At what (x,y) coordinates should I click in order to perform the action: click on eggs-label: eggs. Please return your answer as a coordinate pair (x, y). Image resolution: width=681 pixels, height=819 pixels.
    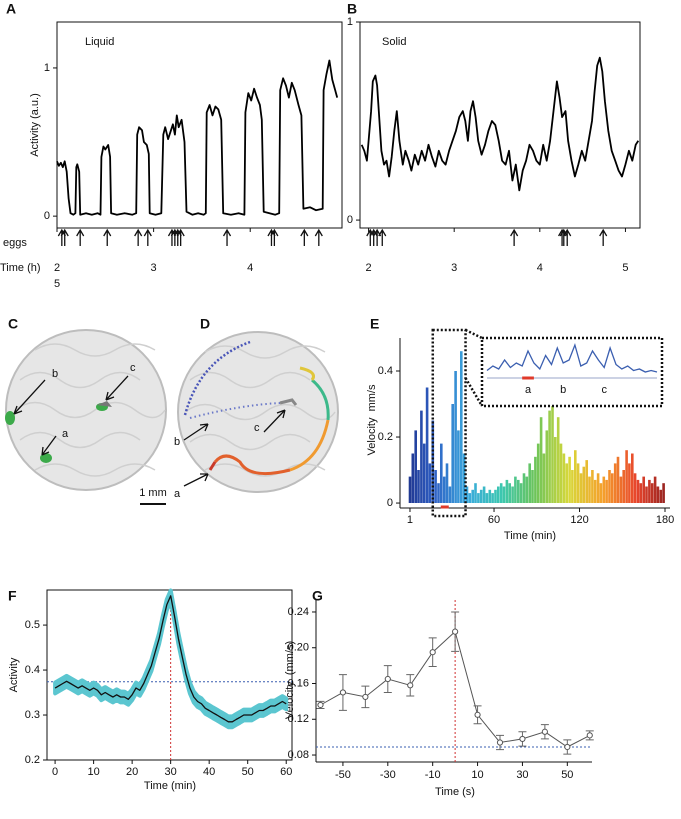
    Looking at the image, I should click on (15, 243).